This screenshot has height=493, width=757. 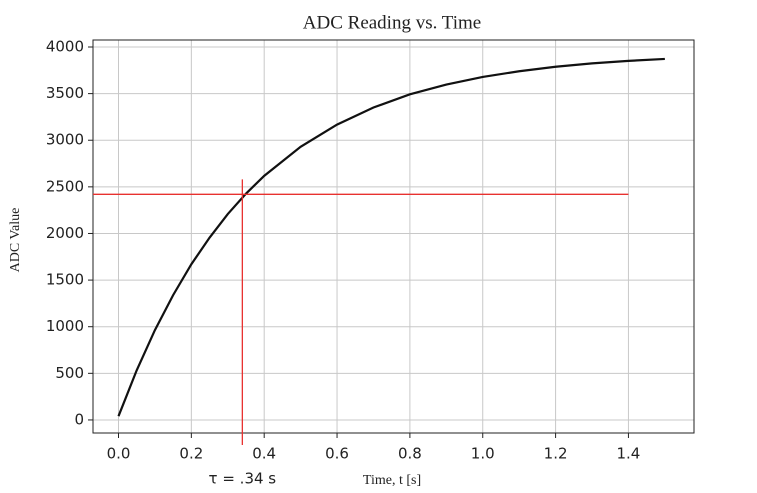 I want to click on x-tick-label: 0.0, so click(x=119, y=454).